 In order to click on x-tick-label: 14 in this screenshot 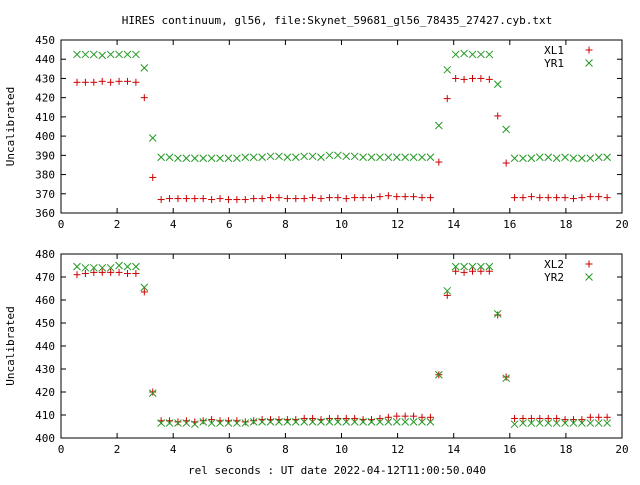, I will do `click(454, 224)`.